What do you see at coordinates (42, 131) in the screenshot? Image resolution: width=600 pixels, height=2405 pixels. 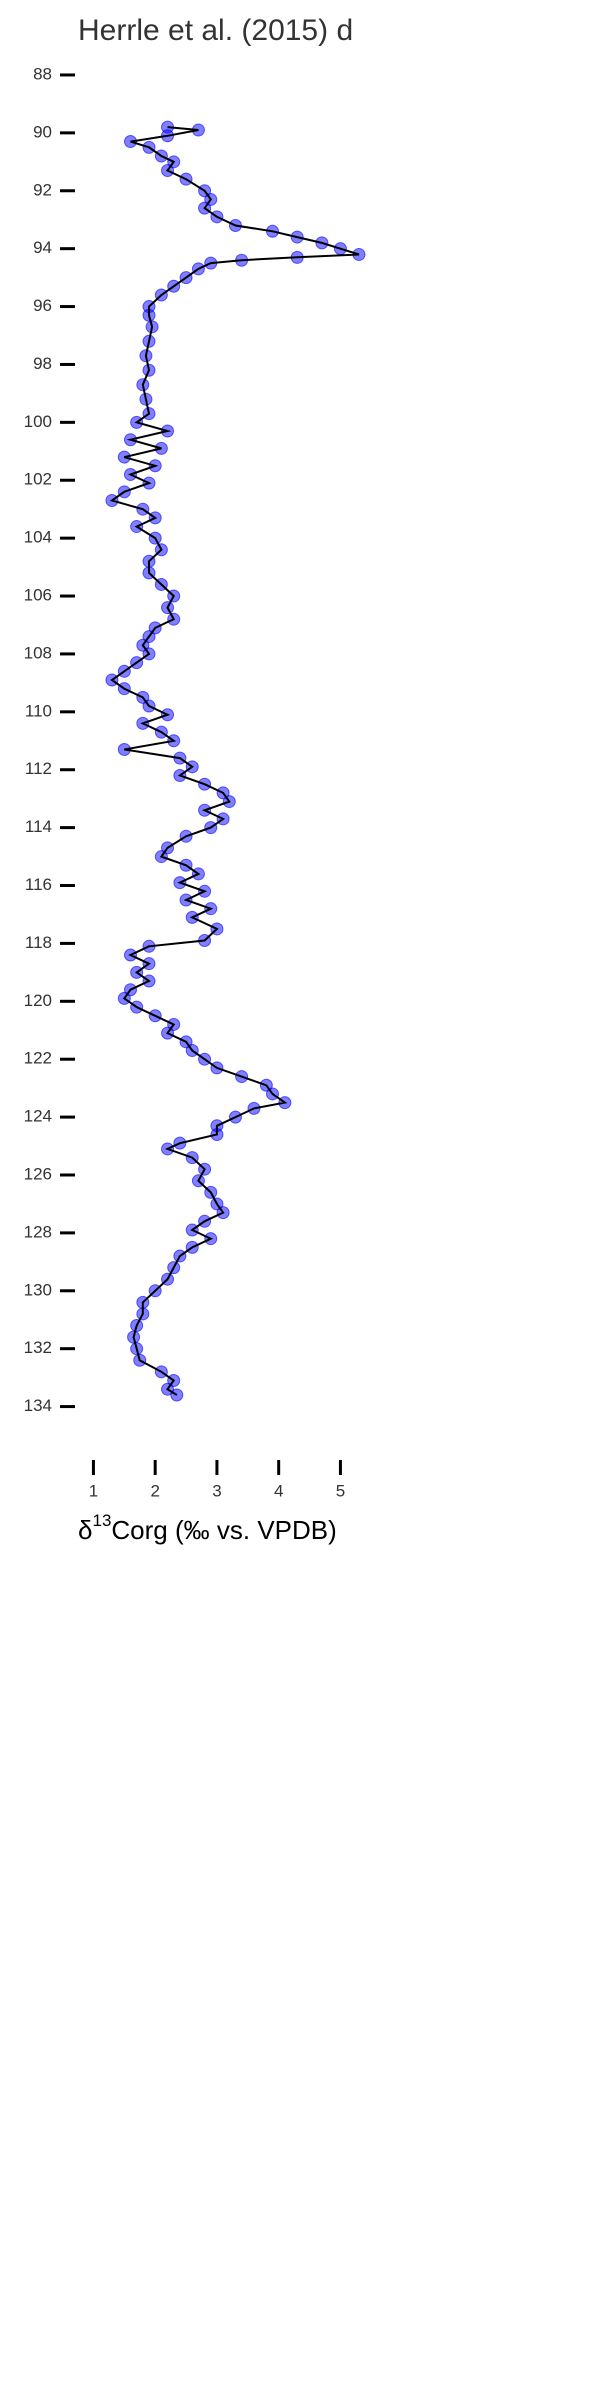 I see `y-tick-label: 90` at bounding box center [42, 131].